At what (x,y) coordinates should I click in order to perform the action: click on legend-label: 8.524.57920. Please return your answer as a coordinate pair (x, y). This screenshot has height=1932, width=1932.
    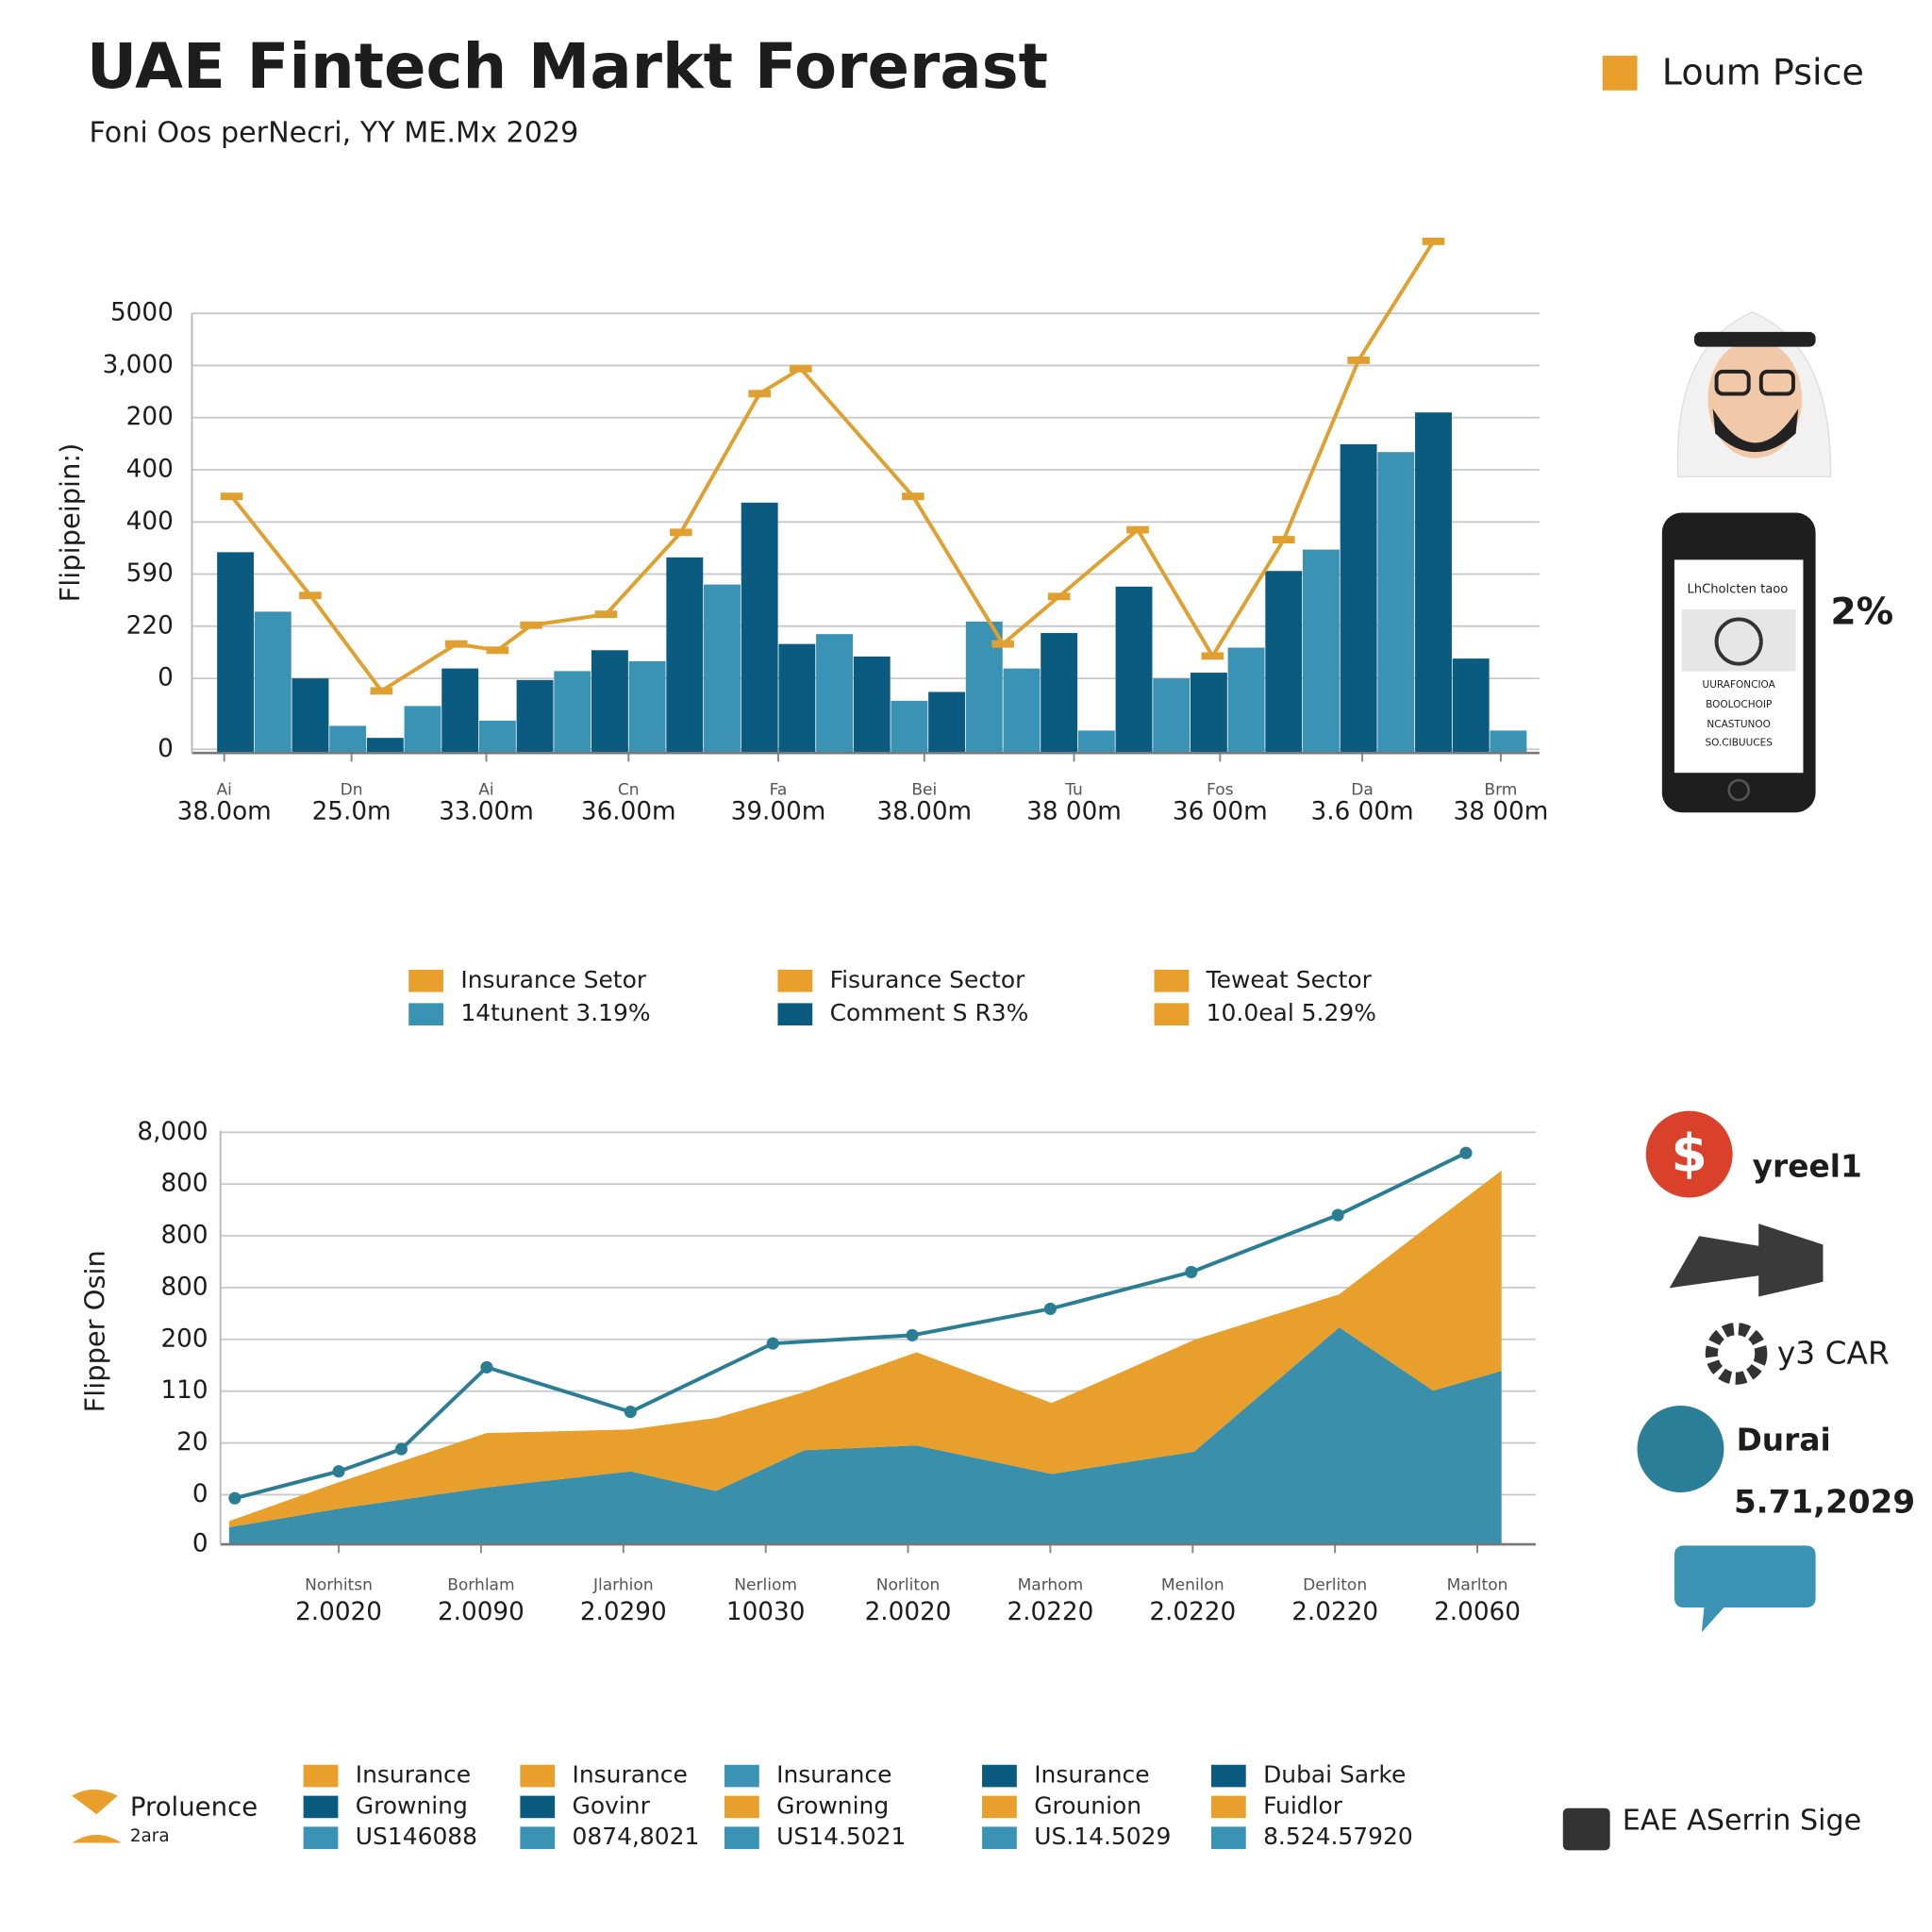
    Looking at the image, I should click on (1338, 1836).